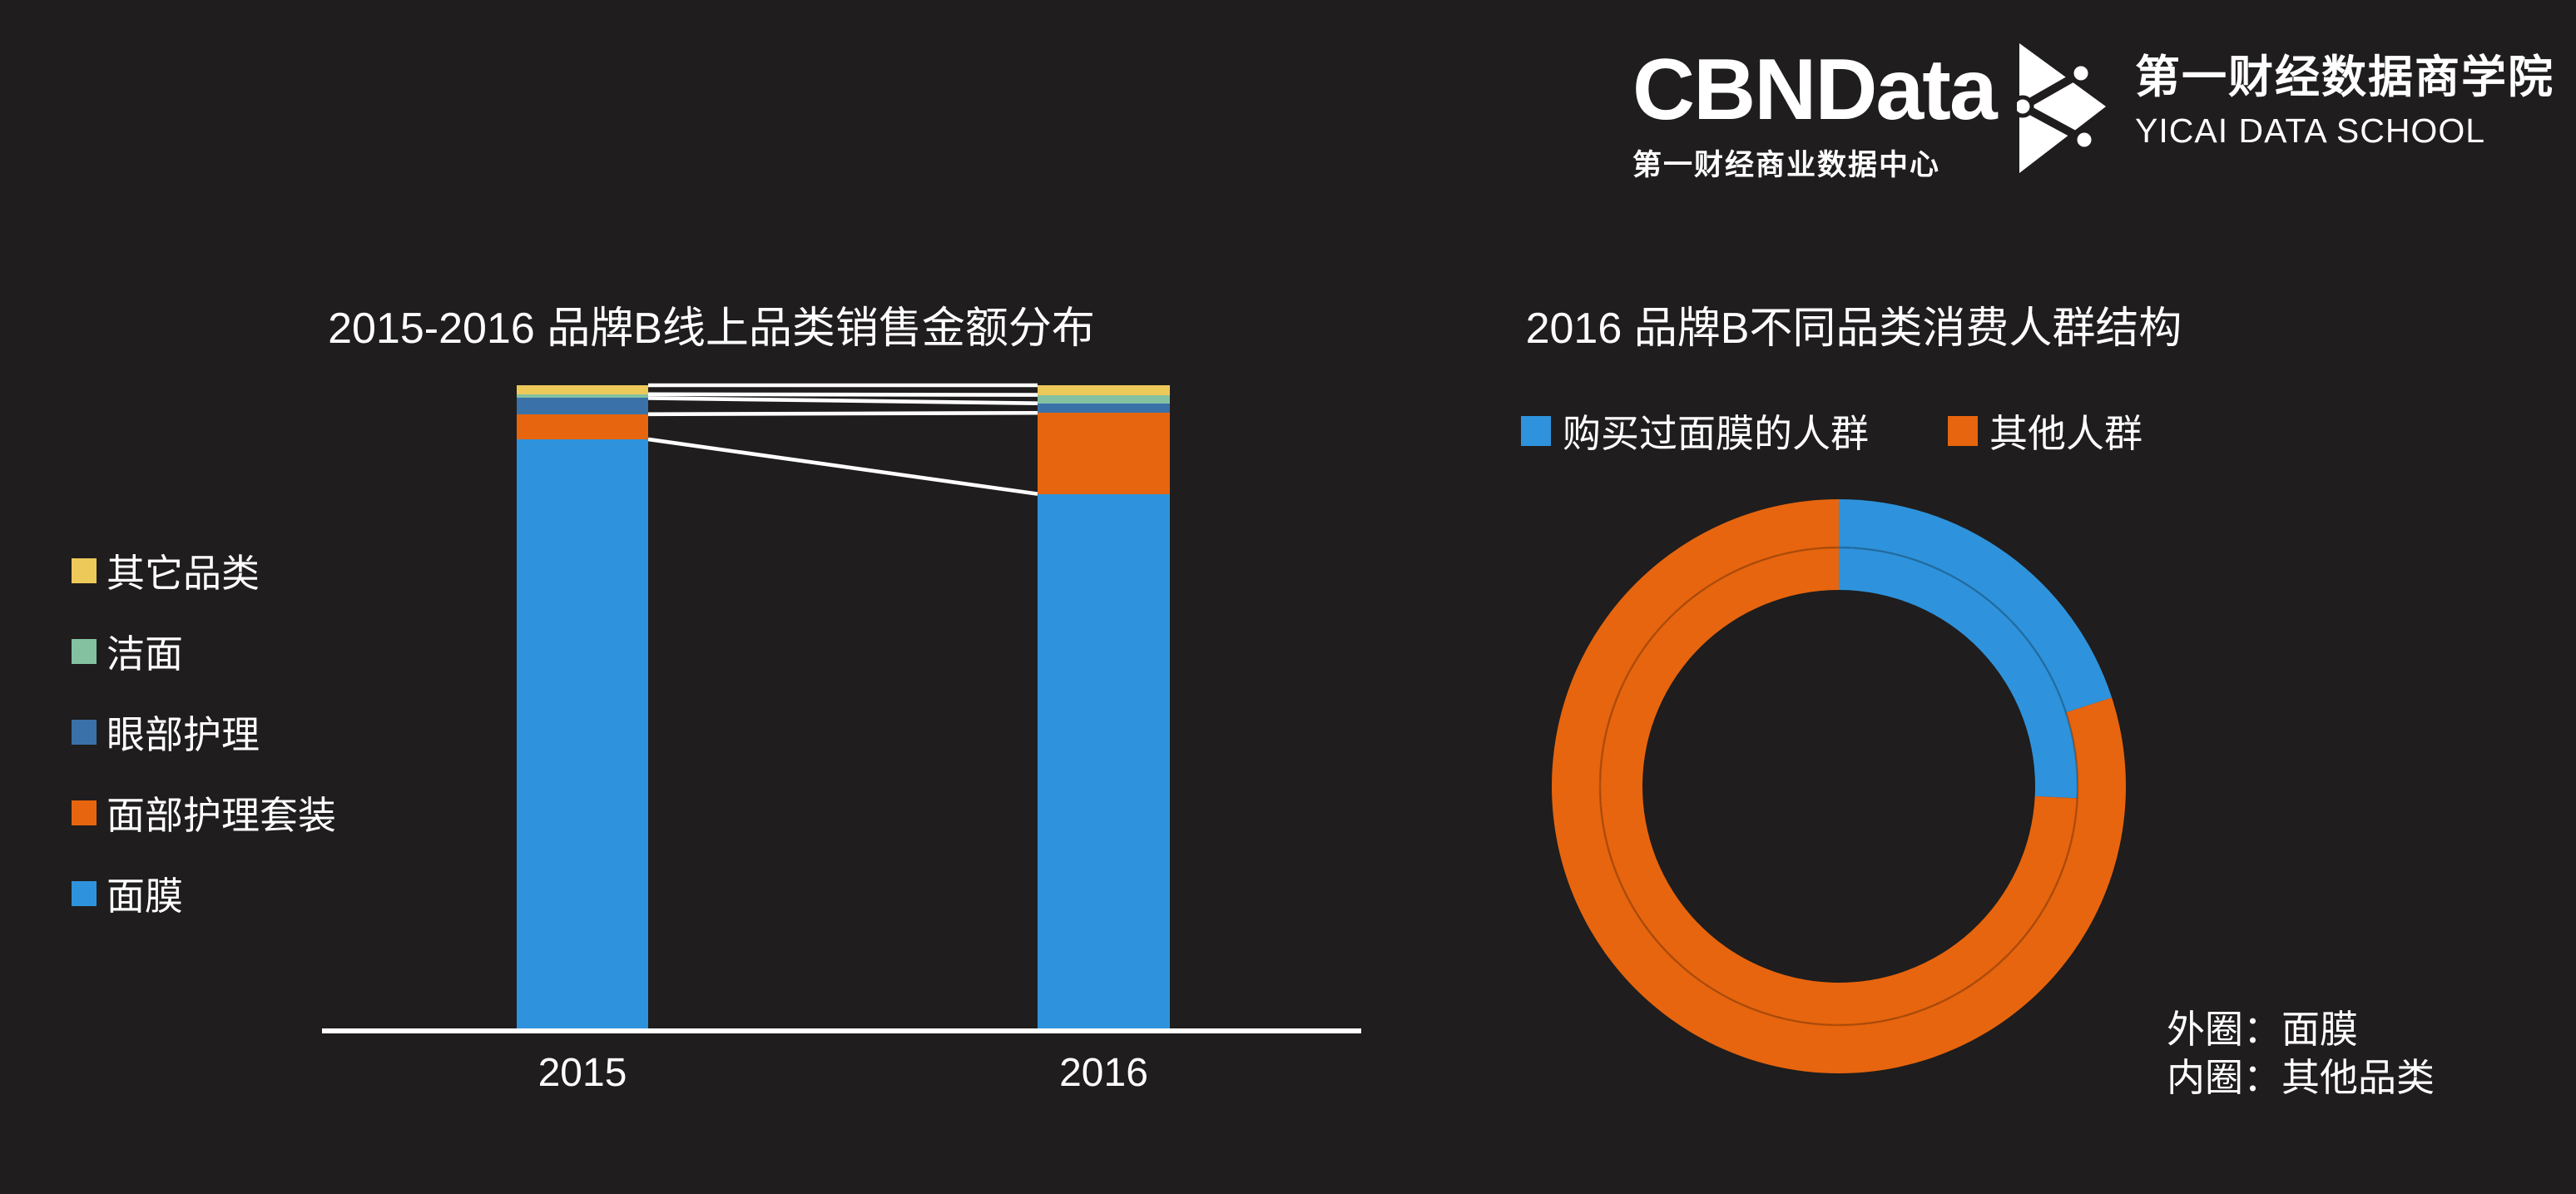  What do you see at coordinates (183, 573) in the screenshot?
I see `legend-label: 其它品类` at bounding box center [183, 573].